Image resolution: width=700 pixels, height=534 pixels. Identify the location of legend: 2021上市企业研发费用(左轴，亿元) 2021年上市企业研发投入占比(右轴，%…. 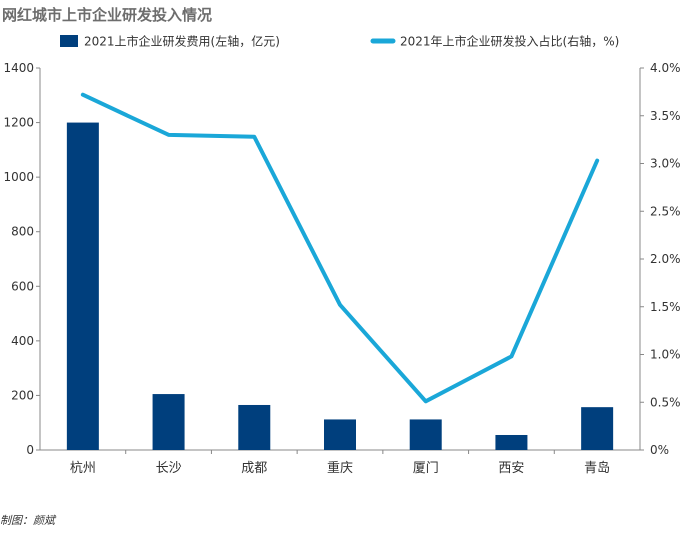
(339, 41).